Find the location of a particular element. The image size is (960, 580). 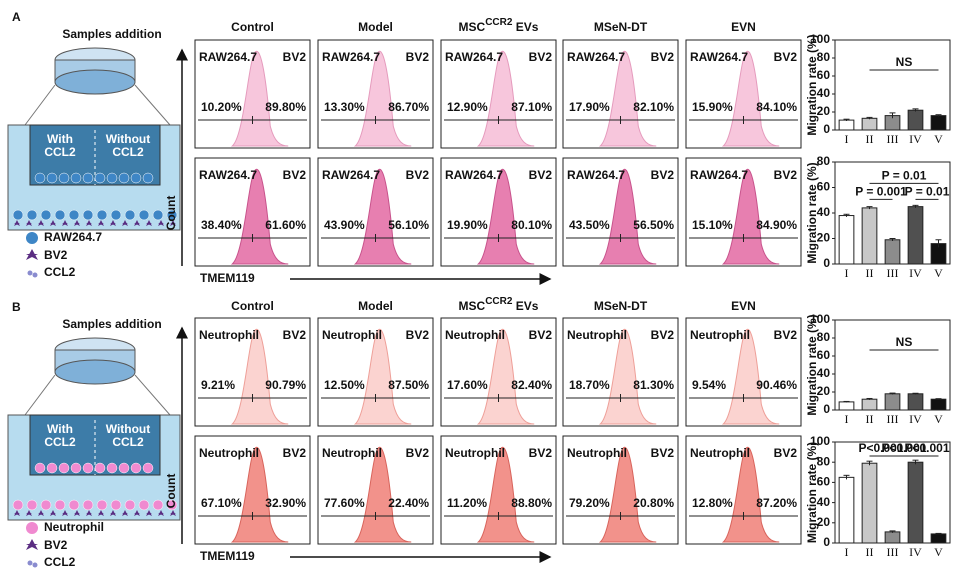

gate-percent: 9.54% is located at coordinates (709, 385).